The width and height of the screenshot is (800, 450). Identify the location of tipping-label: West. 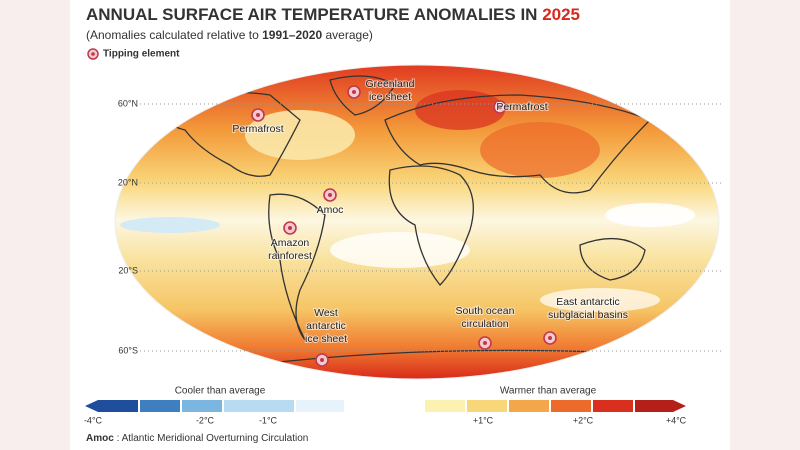
(326, 313).